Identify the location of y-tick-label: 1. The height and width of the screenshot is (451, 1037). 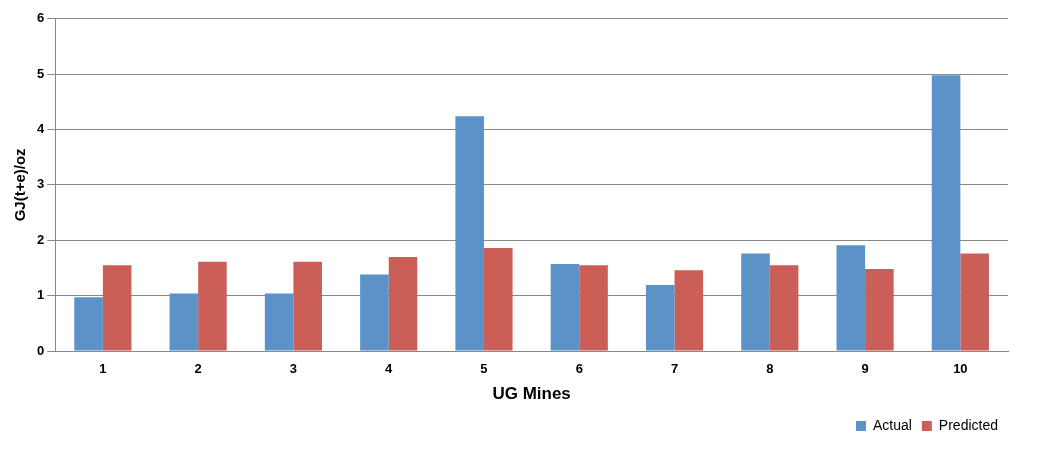
(41, 295).